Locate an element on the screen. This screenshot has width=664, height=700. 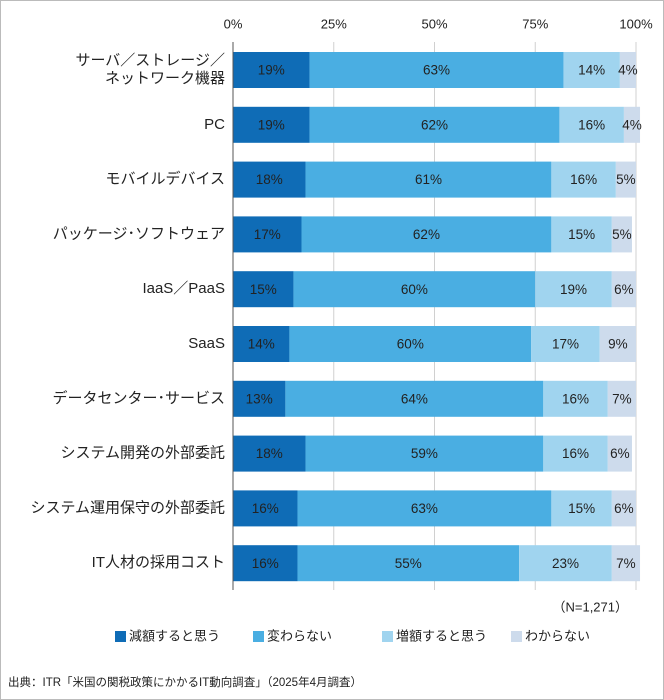
category-label: モバイルデバイス is located at coordinates (165, 179).